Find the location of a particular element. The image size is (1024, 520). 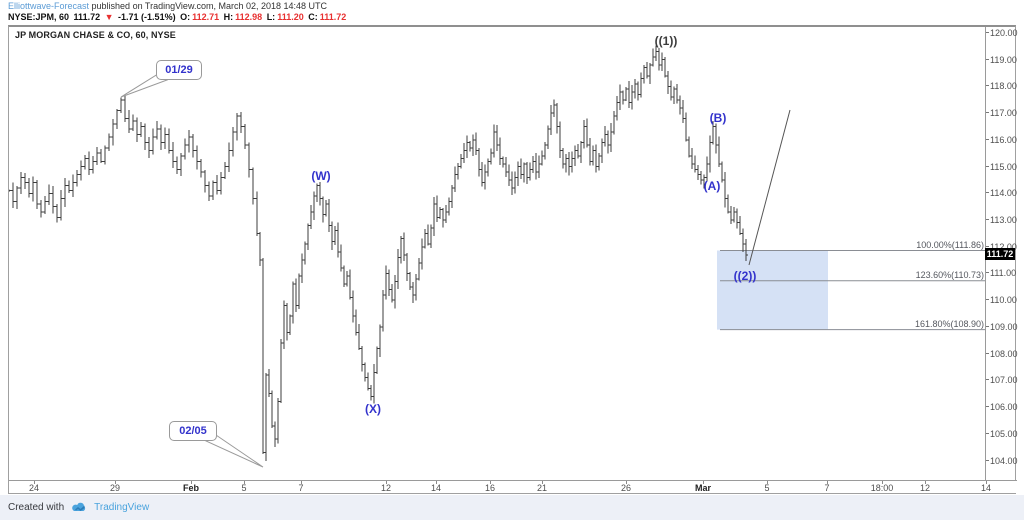

fib-zone is located at coordinates (772, 290).